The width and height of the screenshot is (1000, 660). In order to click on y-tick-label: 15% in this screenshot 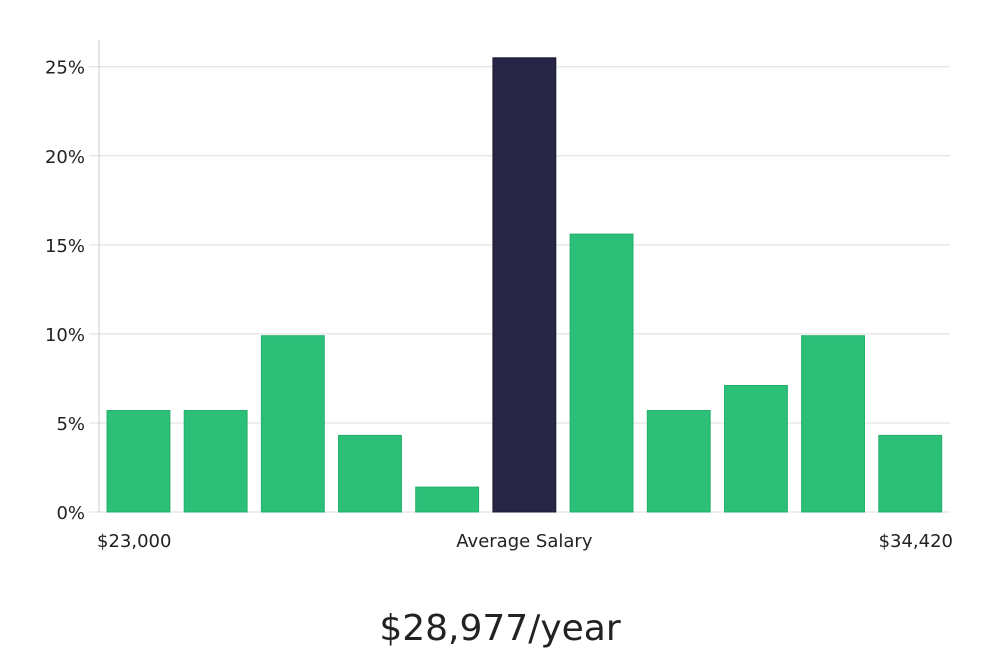, I will do `click(65, 246)`.